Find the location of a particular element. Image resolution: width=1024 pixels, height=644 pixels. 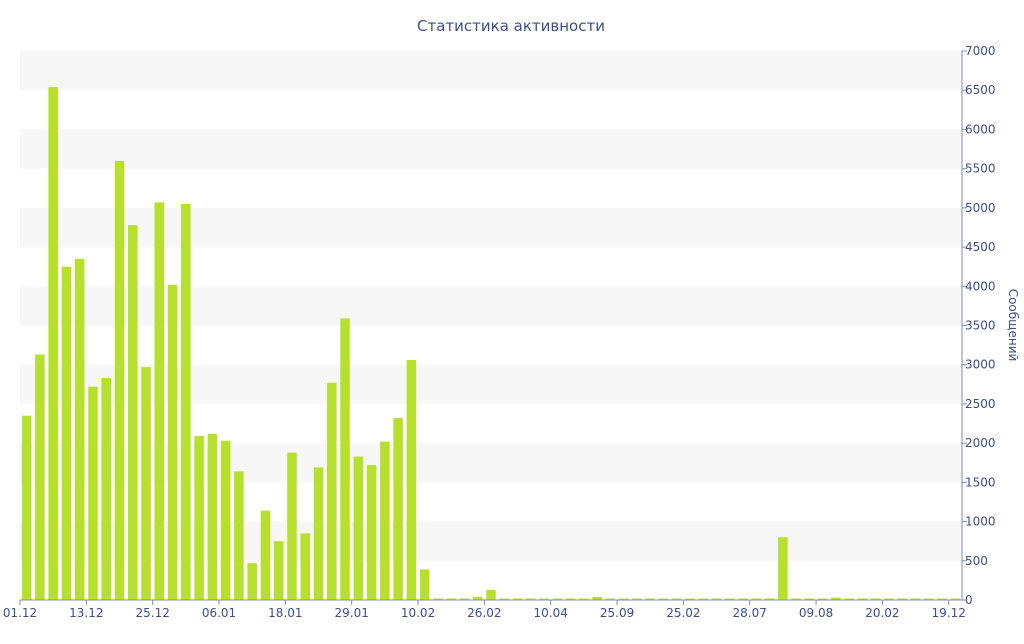

x-tick-label: 18.01 is located at coordinates (285, 613).